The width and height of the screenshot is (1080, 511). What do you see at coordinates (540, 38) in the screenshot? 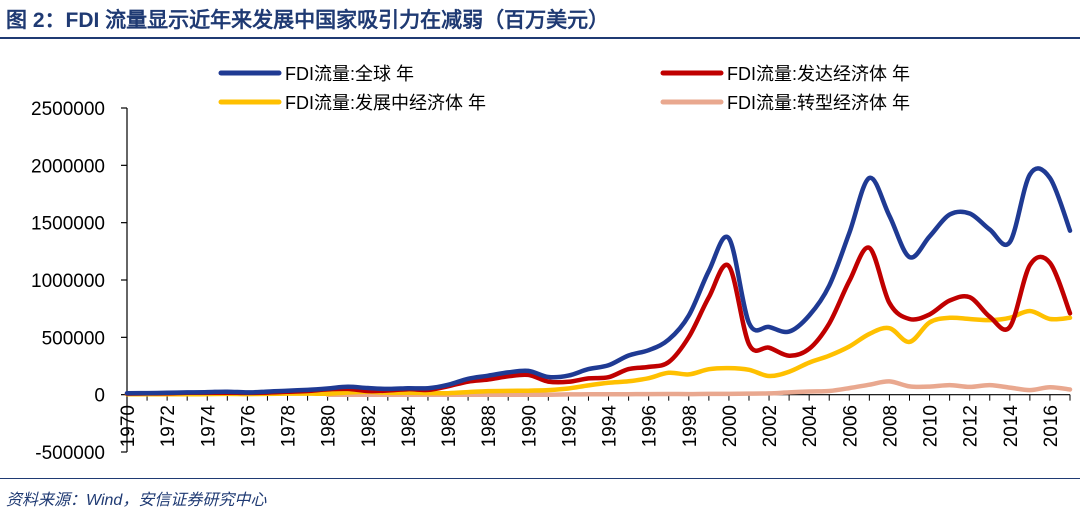
I see `title-divider` at bounding box center [540, 38].